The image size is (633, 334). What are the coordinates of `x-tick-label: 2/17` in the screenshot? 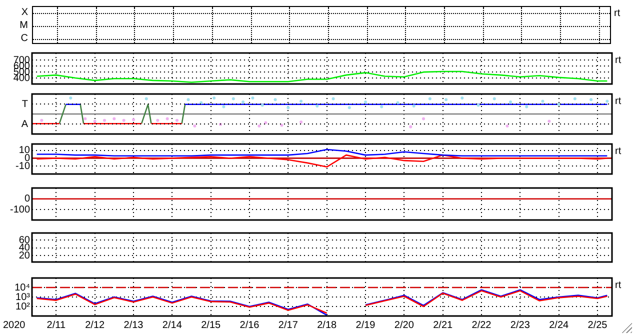 It's located at (288, 325).